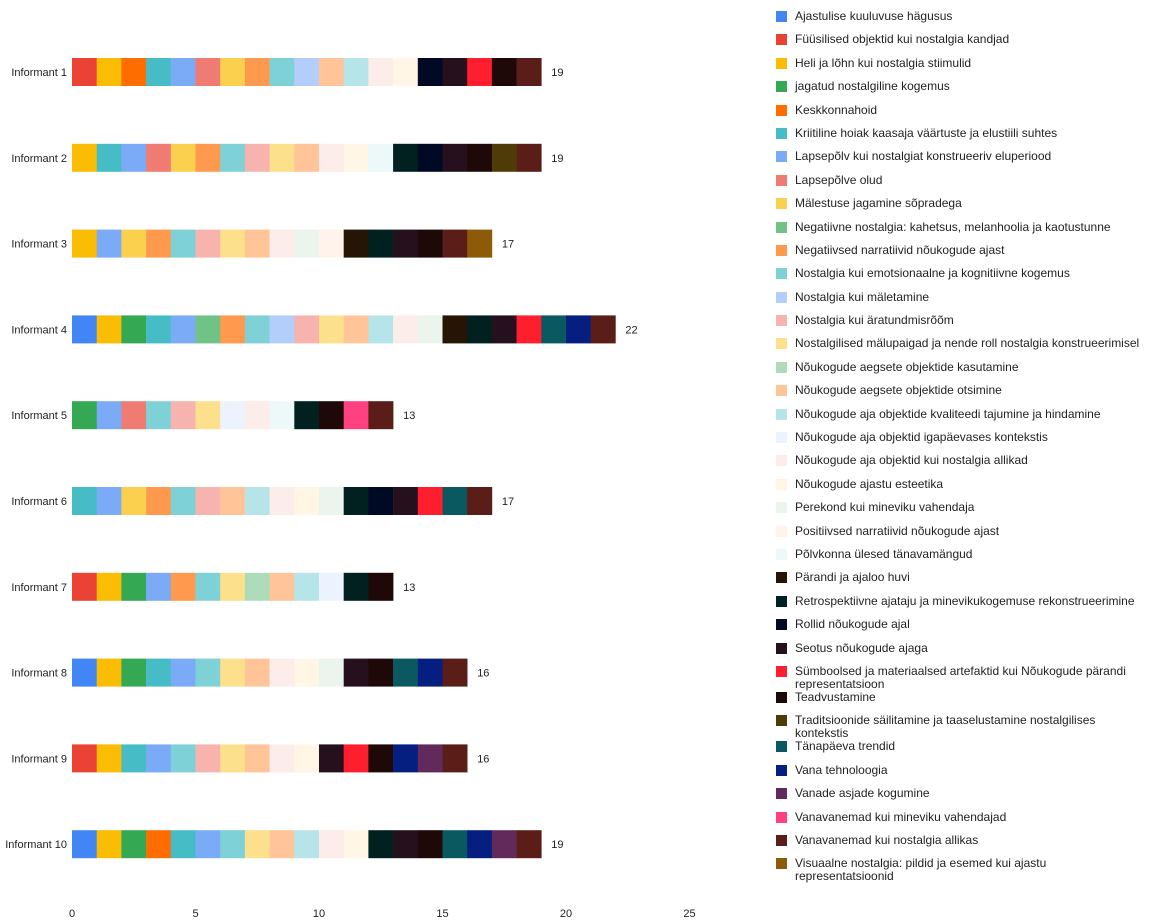  What do you see at coordinates (331, 243) in the screenshot?
I see `bar-segment: Positiivsed narratiivid nõukogude ajast` at bounding box center [331, 243].